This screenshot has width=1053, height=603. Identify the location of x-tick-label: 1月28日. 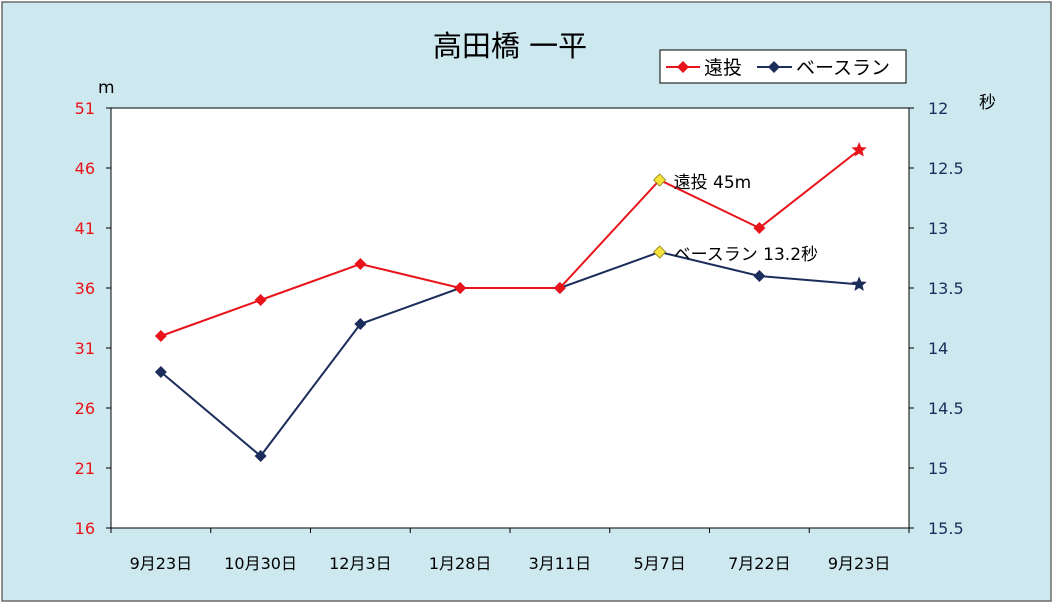
(460, 563).